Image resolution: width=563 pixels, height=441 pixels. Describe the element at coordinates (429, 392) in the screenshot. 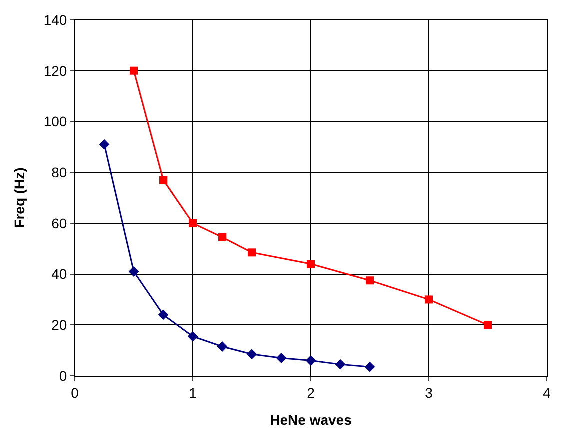

I see `x-tick-label: 3` at that location.